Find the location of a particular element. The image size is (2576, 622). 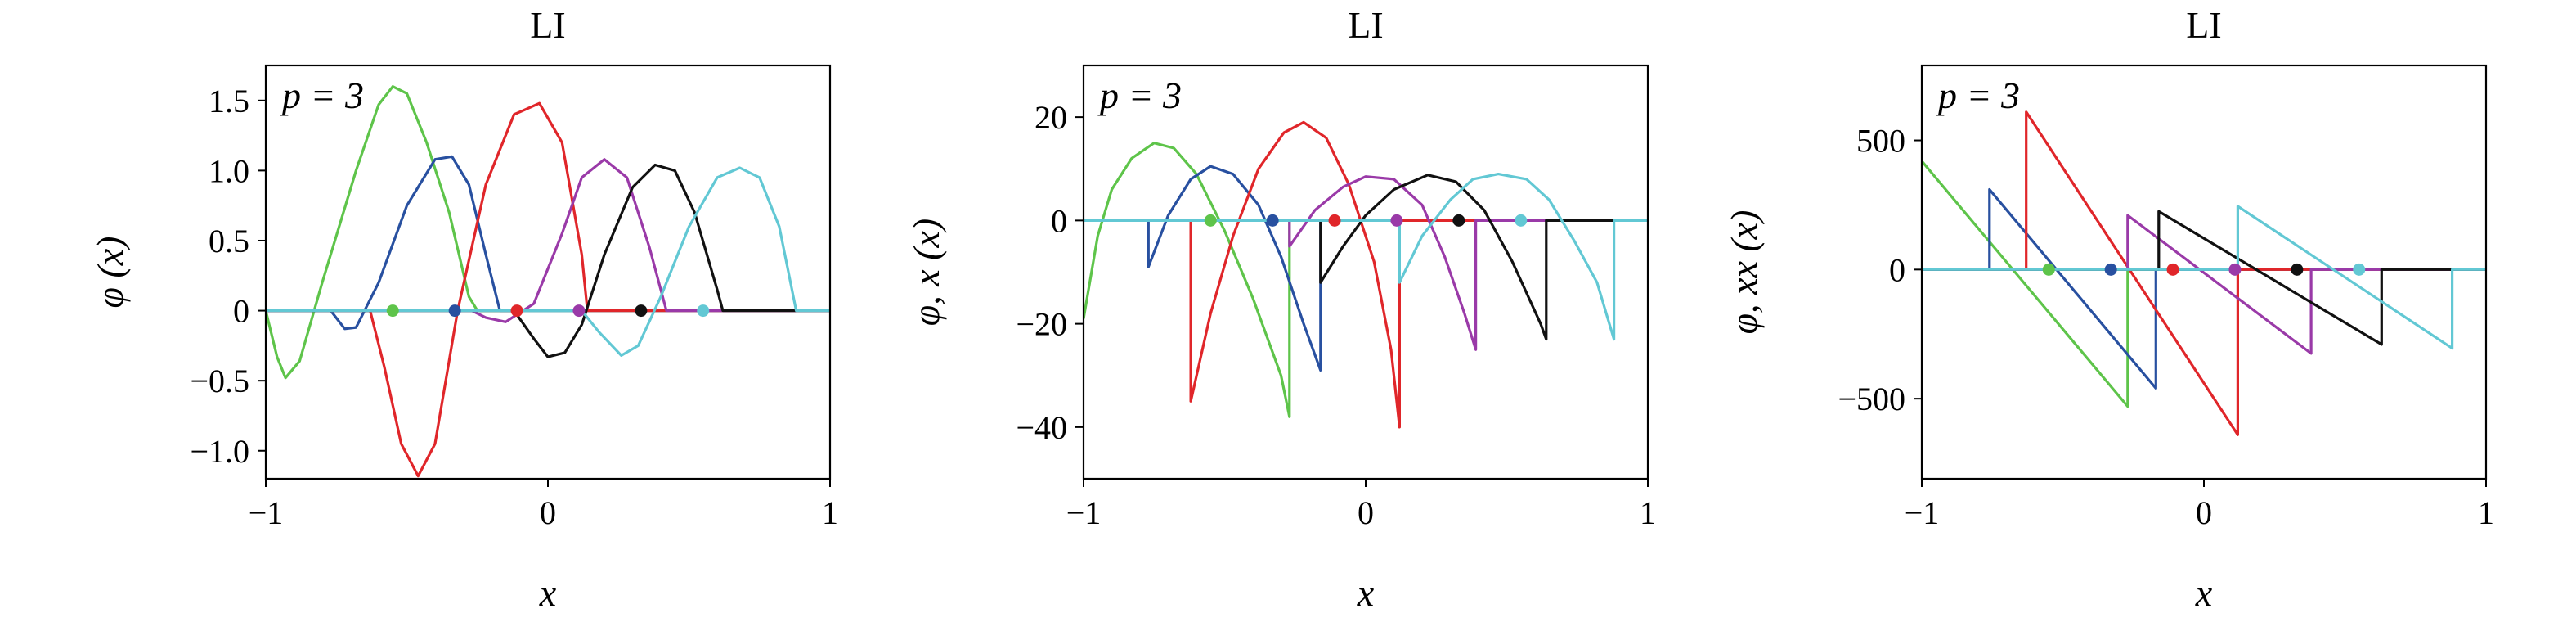

y-tick-label: −40 is located at coordinates (1042, 428).